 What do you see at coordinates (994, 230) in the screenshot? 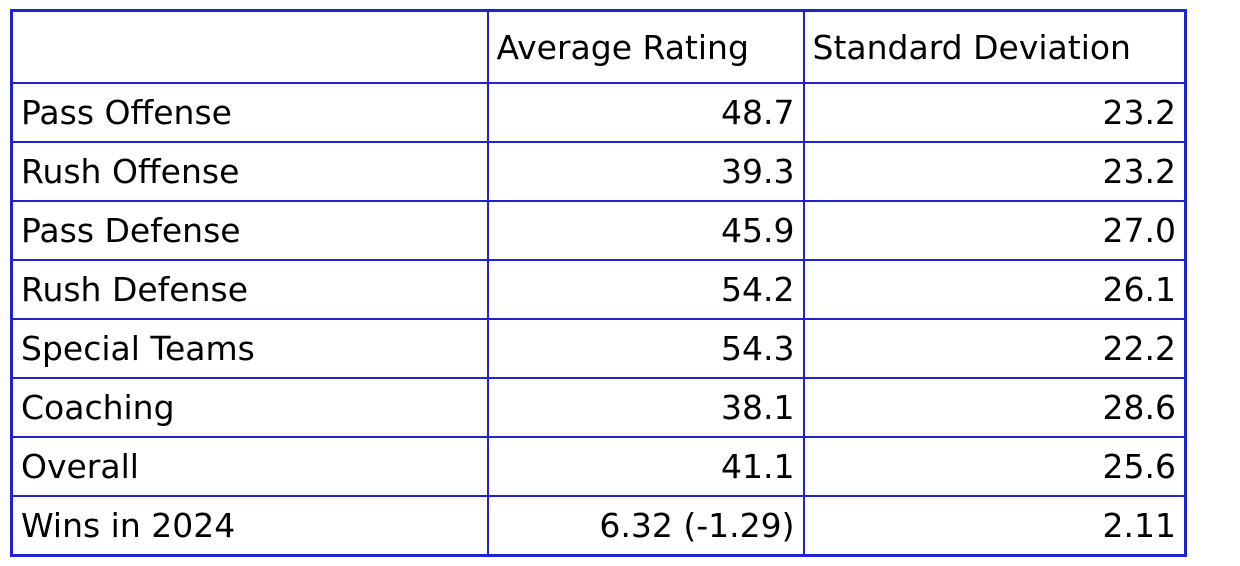
I see `value-cell: 27.0` at bounding box center [994, 230].